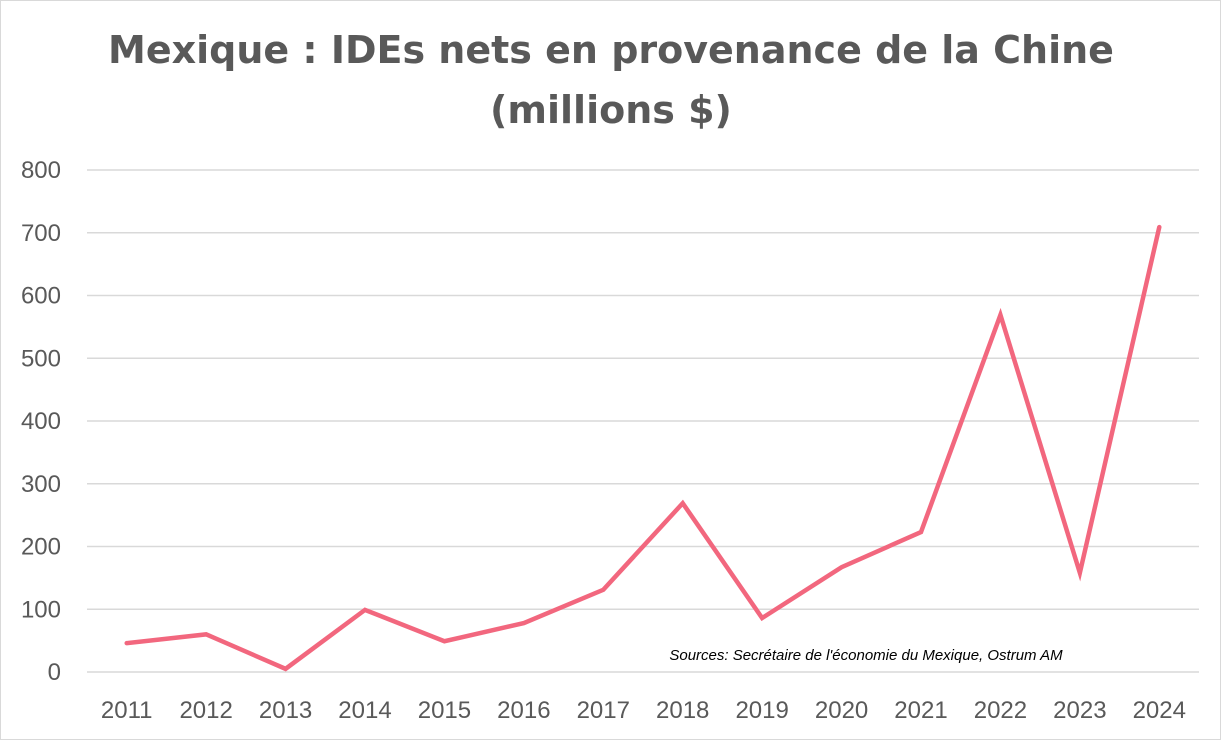 This screenshot has width=1221, height=741. Describe the element at coordinates (41, 484) in the screenshot. I see `y-tick-label: 300` at that location.